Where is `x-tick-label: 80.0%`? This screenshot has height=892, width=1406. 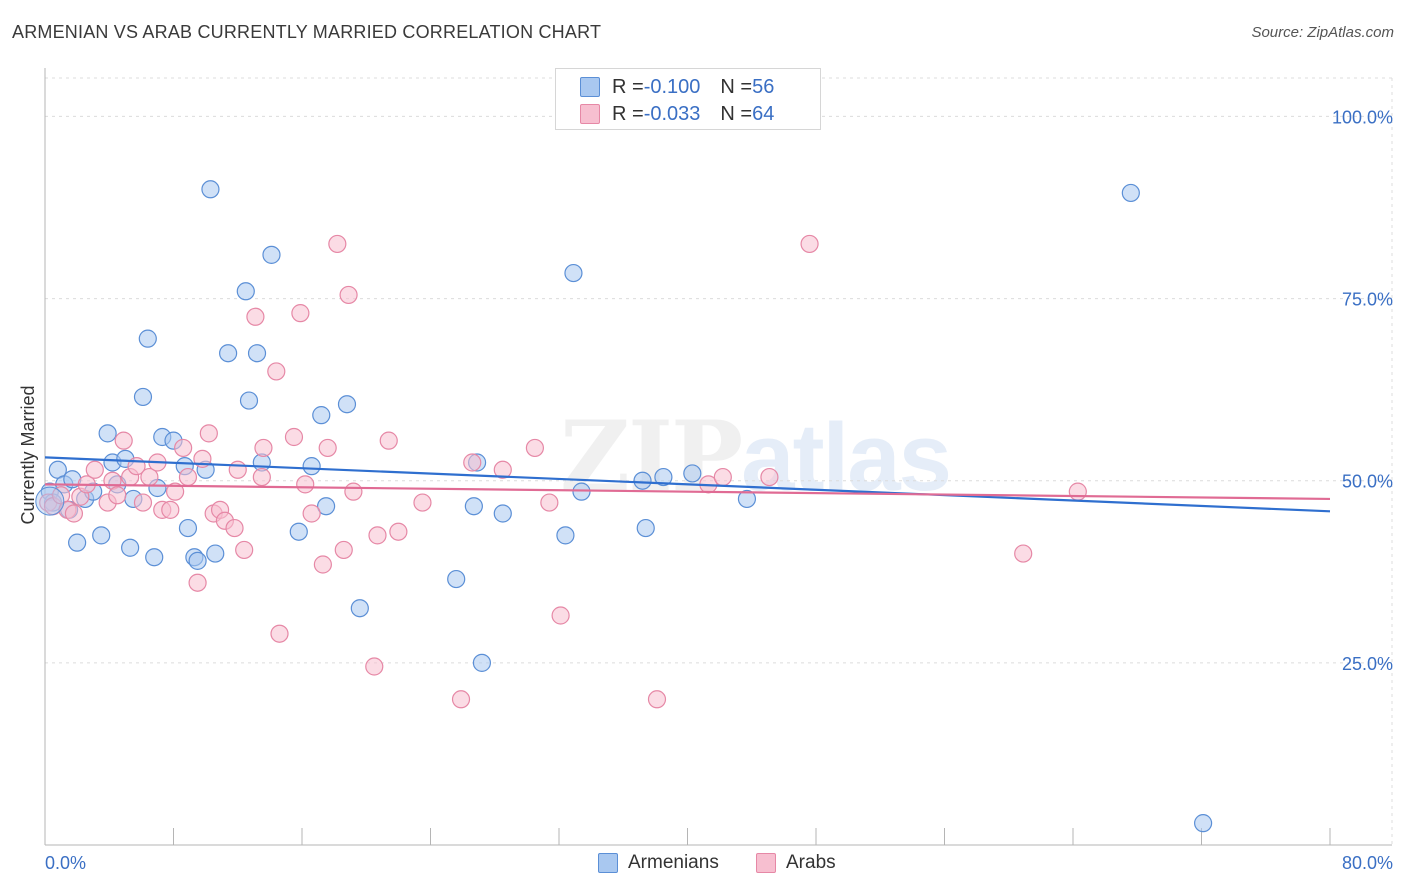 x-tick-label: 80.0% is located at coordinates (1367, 863).